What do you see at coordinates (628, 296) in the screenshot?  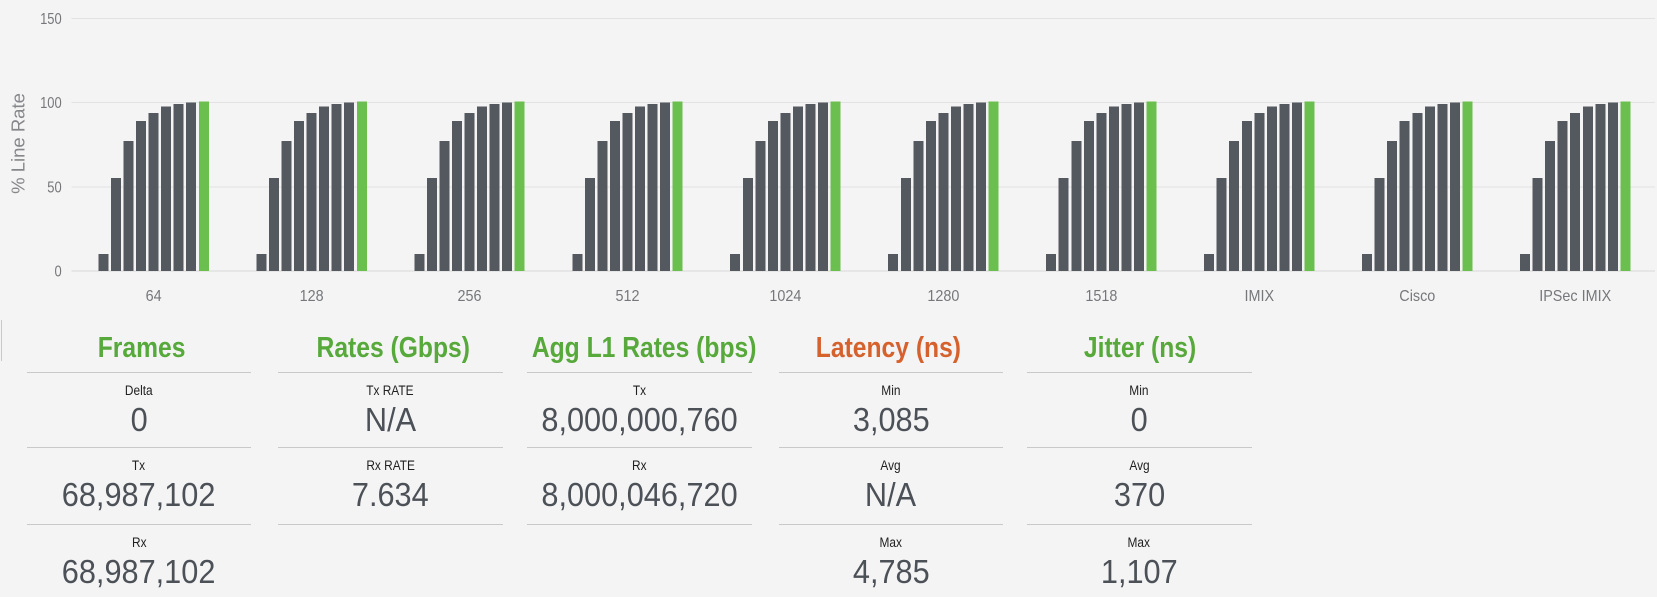 I see `svg-text: 512` at bounding box center [628, 296].